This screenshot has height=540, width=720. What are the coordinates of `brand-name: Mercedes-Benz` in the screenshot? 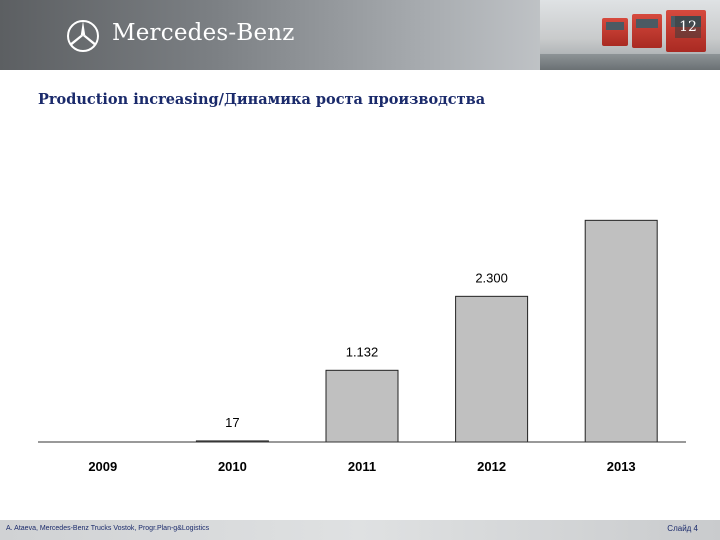 It's located at (203, 33).